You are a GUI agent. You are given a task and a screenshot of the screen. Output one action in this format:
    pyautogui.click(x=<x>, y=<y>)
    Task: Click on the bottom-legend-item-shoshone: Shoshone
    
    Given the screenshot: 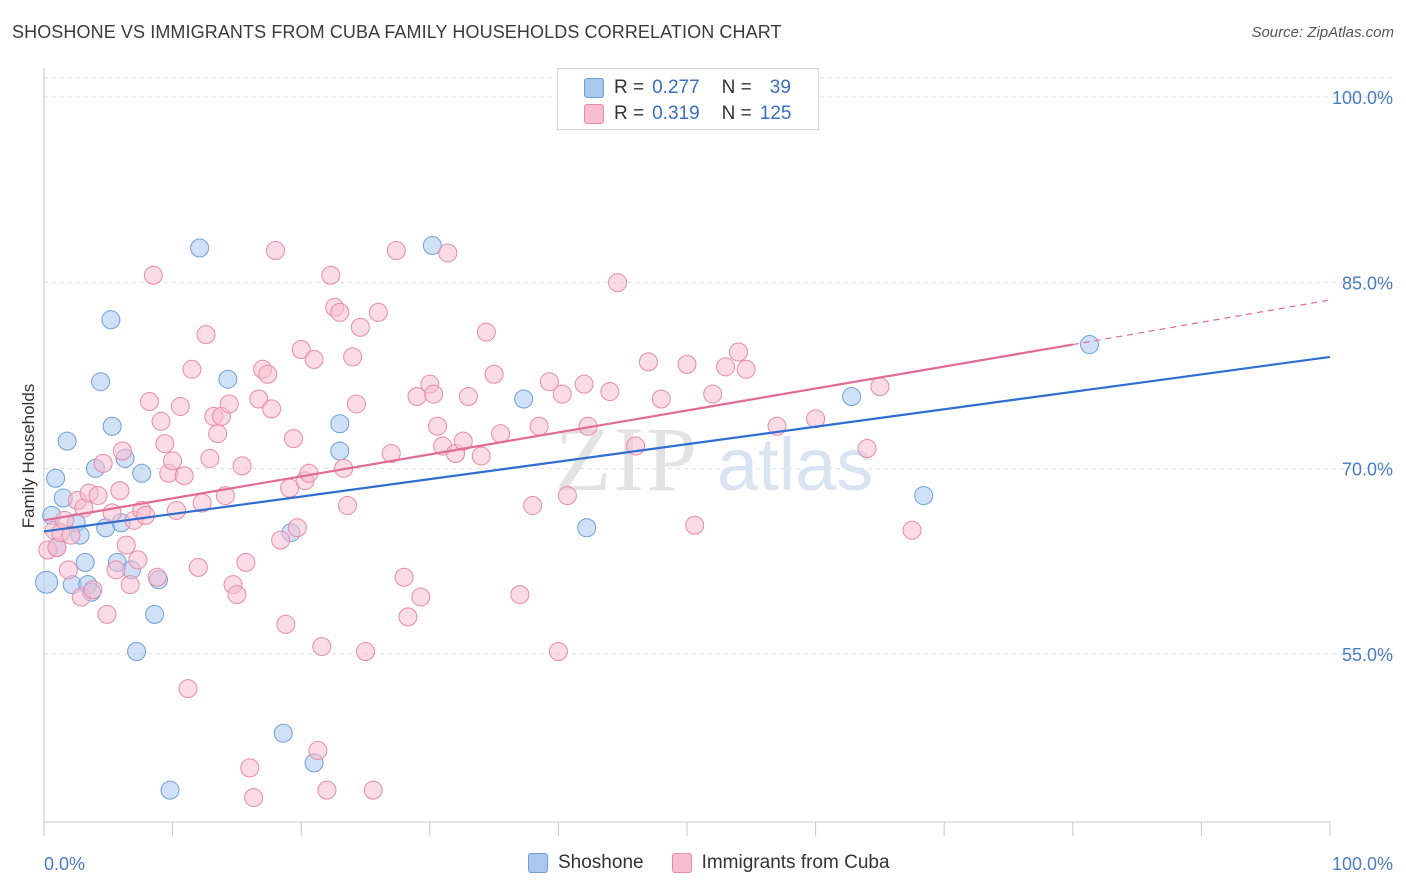 What is the action you would take?
    pyautogui.click(x=586, y=863)
    